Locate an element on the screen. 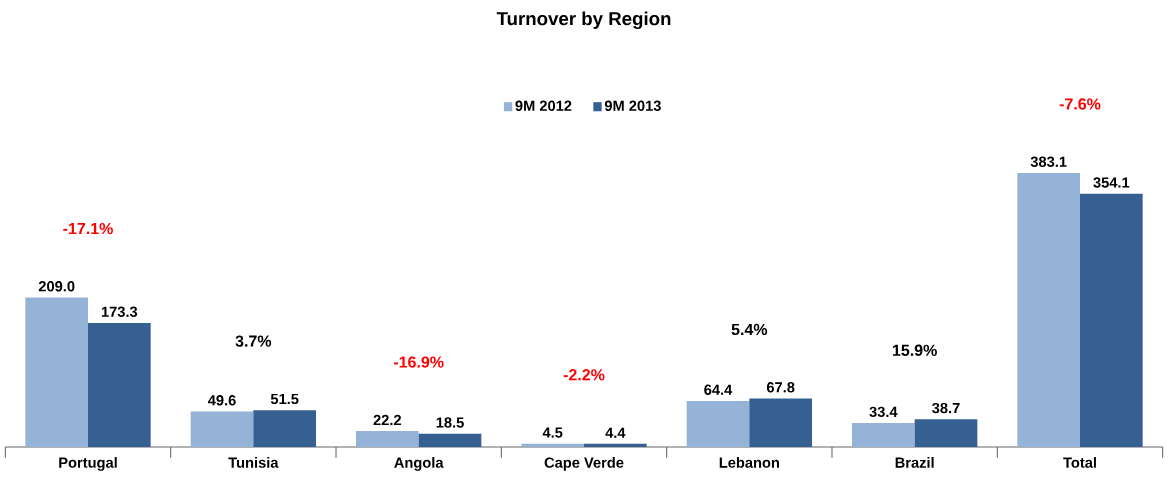 This screenshot has height=491, width=1168. data-label: 354.1 is located at coordinates (1111, 182).